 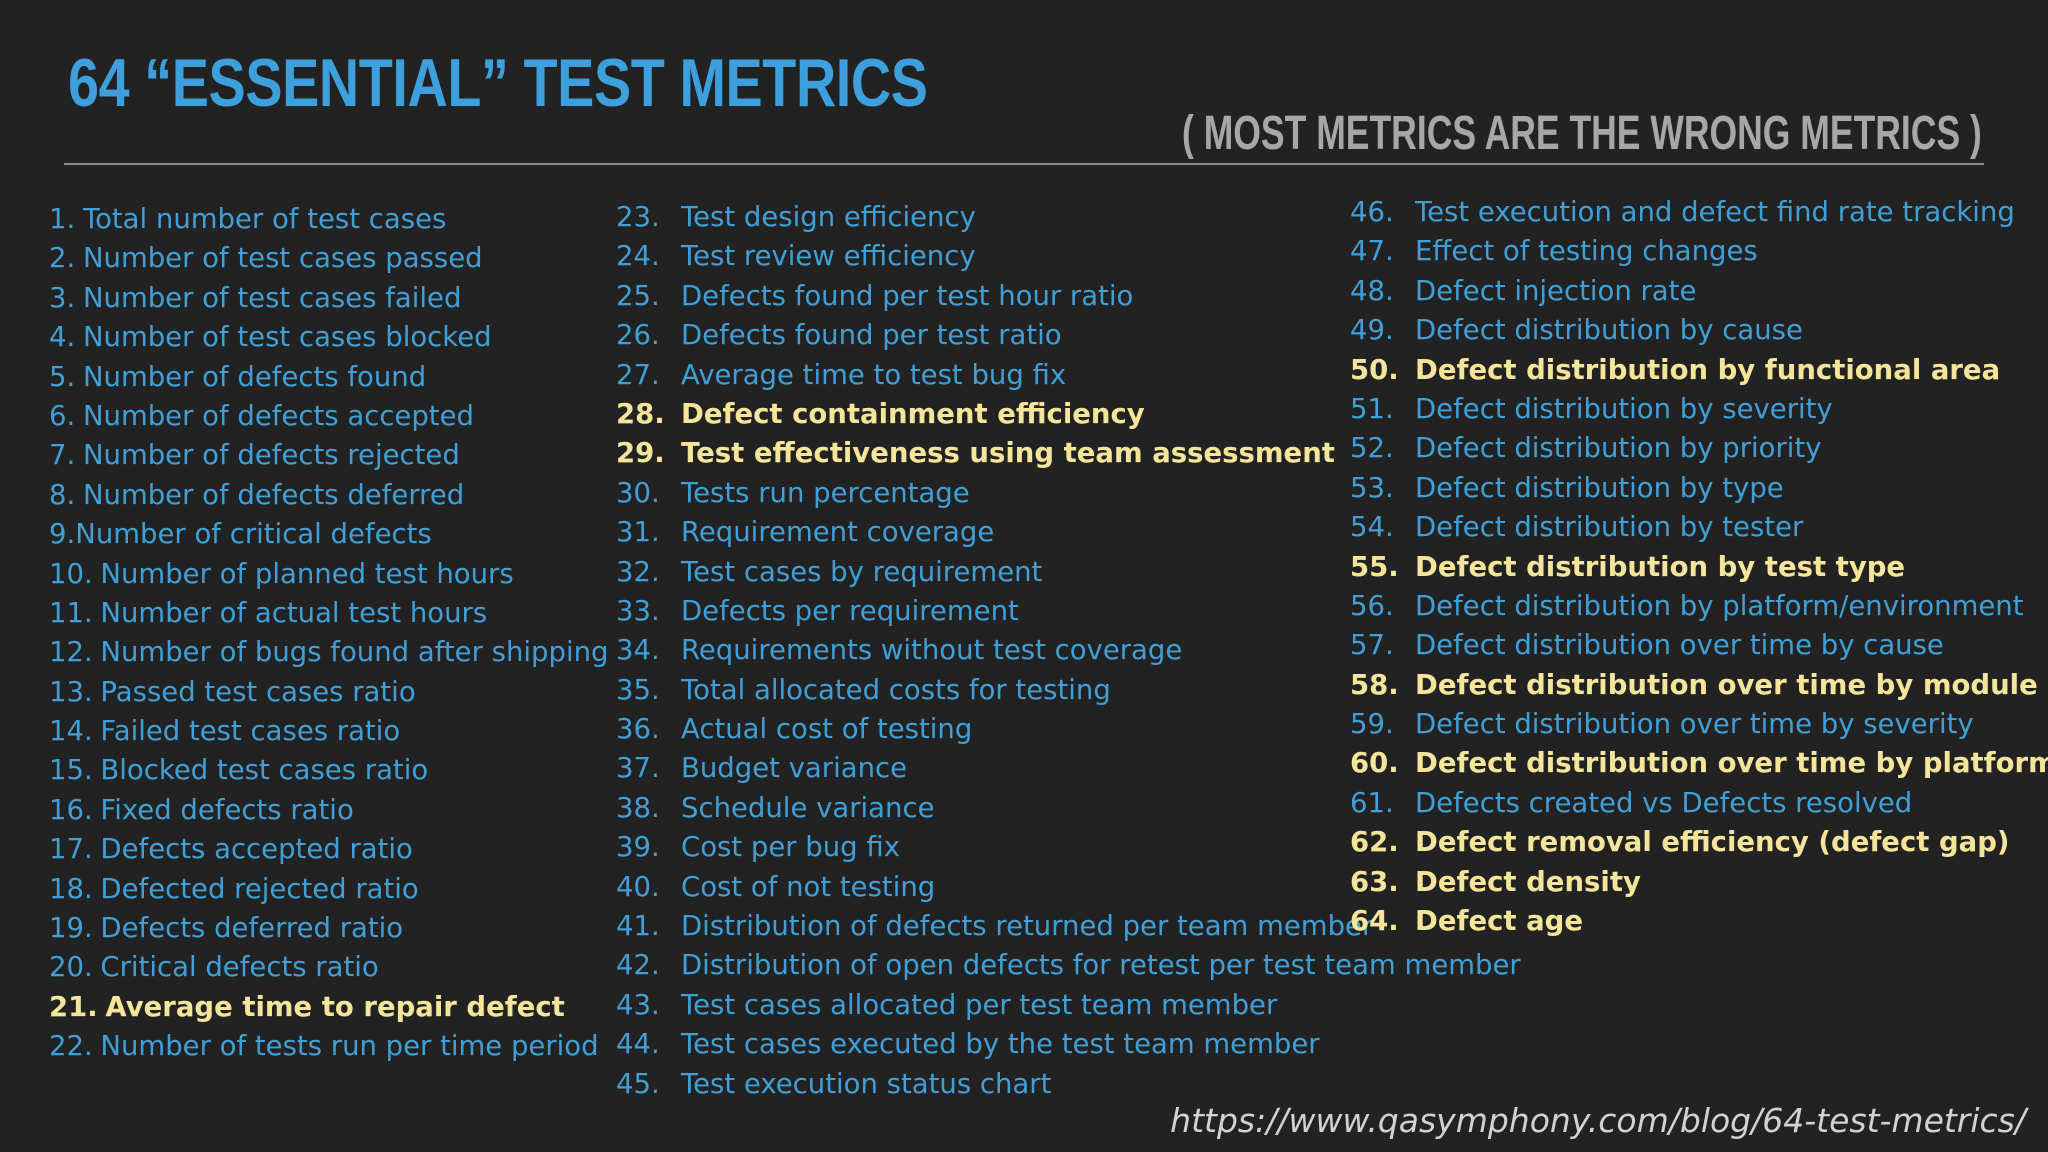 I want to click on metric-item: 51. Defect distribution by severity, so click(x=1699, y=409).